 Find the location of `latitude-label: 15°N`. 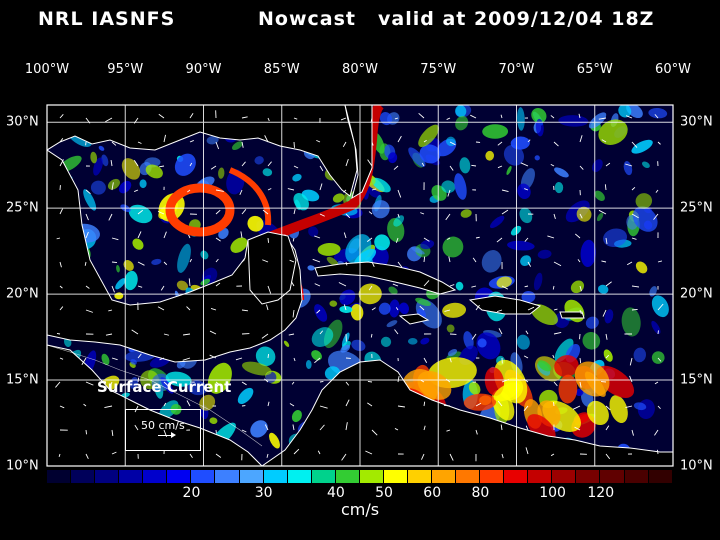

latitude-label: 15°N is located at coordinates (696, 380).